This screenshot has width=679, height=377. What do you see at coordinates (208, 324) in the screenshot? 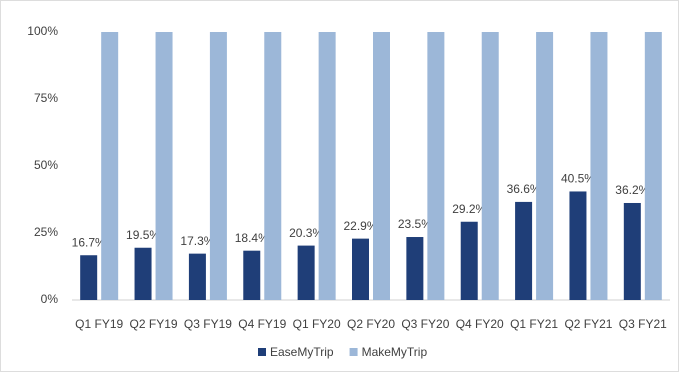
I see `x-tick-label: Q3 FY19` at bounding box center [208, 324].